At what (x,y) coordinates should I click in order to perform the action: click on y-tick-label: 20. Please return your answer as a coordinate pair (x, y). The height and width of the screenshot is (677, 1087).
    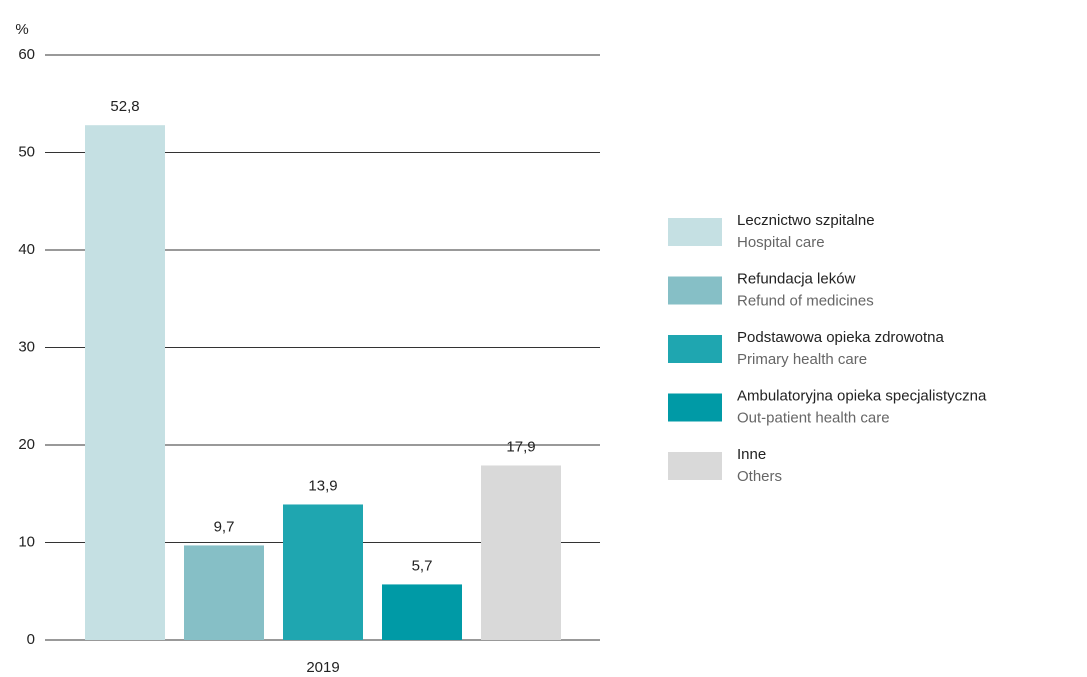
    Looking at the image, I should click on (26, 444).